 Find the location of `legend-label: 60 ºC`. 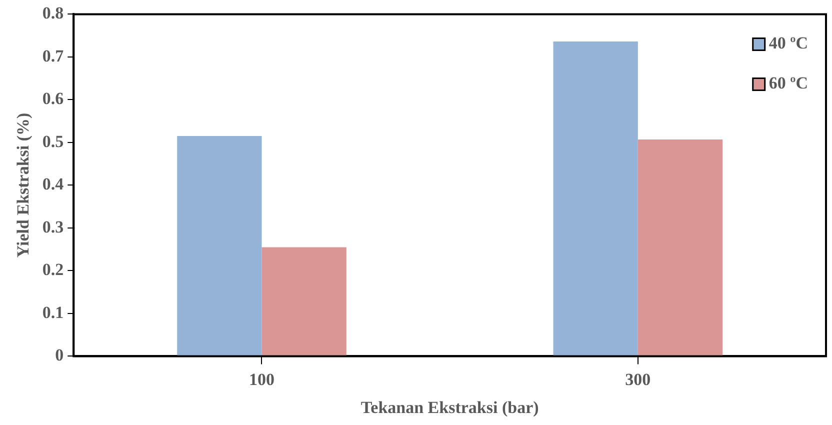

legend-label: 60 ºC is located at coordinates (788, 83).